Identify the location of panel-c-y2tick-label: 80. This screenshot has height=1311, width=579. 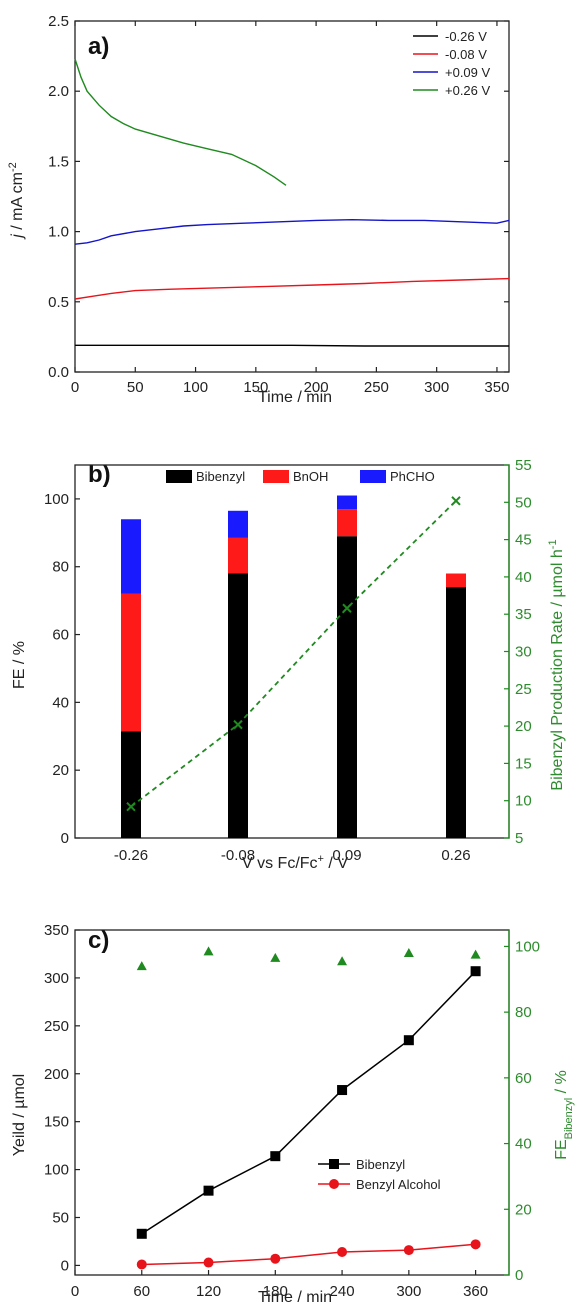
(523, 1012).